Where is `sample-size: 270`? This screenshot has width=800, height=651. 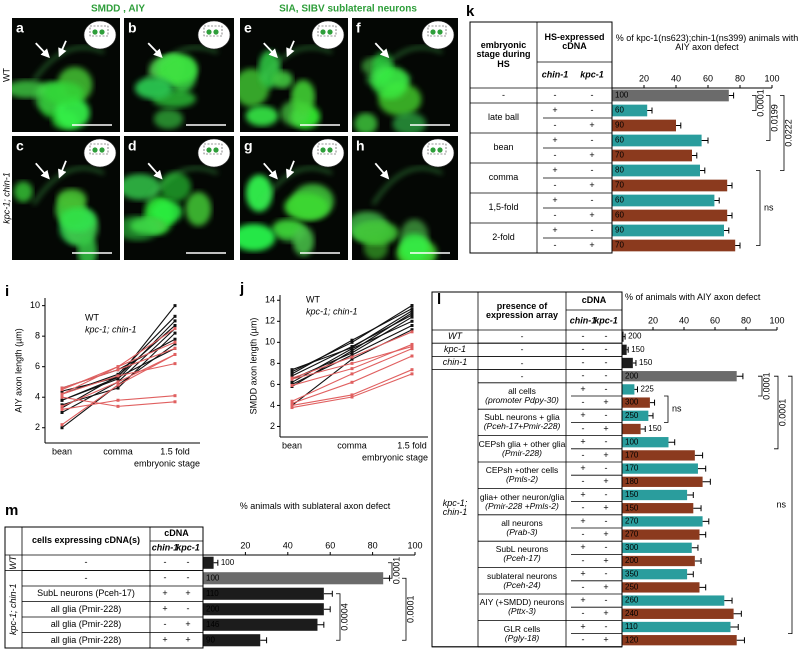
sample-size: 270 is located at coordinates (632, 534).